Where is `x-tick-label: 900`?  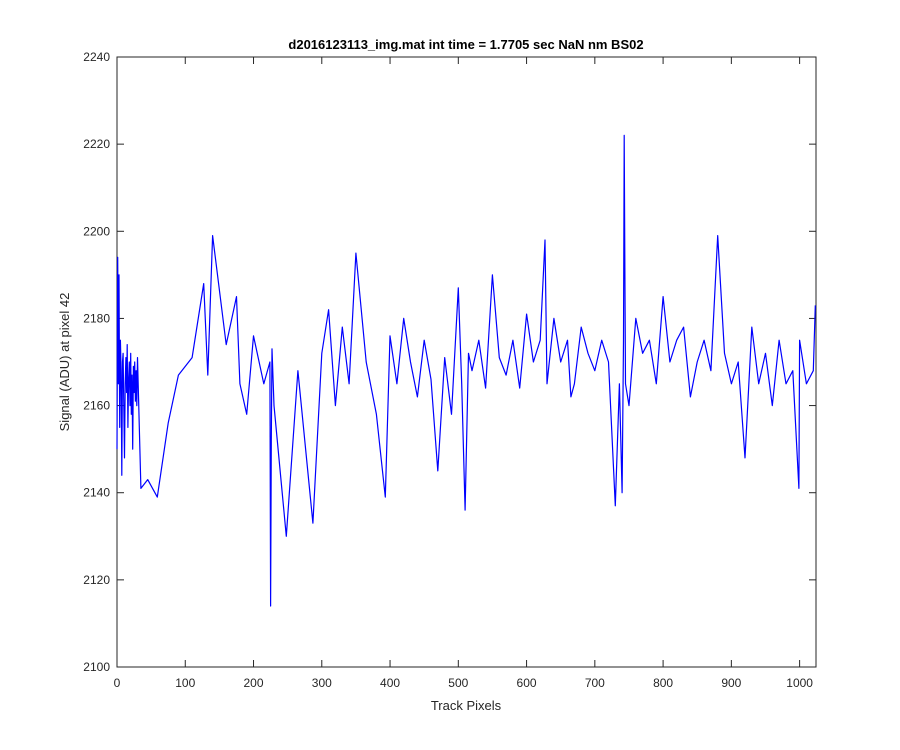
x-tick-label: 900 is located at coordinates (731, 683).